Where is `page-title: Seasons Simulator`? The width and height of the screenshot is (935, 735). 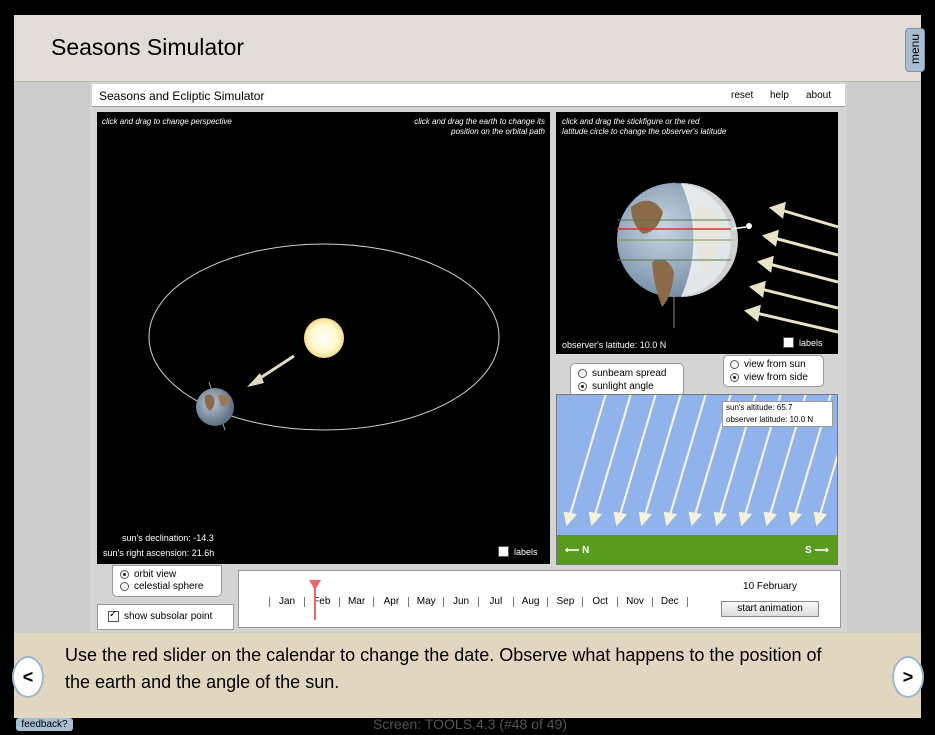 page-title: Seasons Simulator is located at coordinates (148, 47).